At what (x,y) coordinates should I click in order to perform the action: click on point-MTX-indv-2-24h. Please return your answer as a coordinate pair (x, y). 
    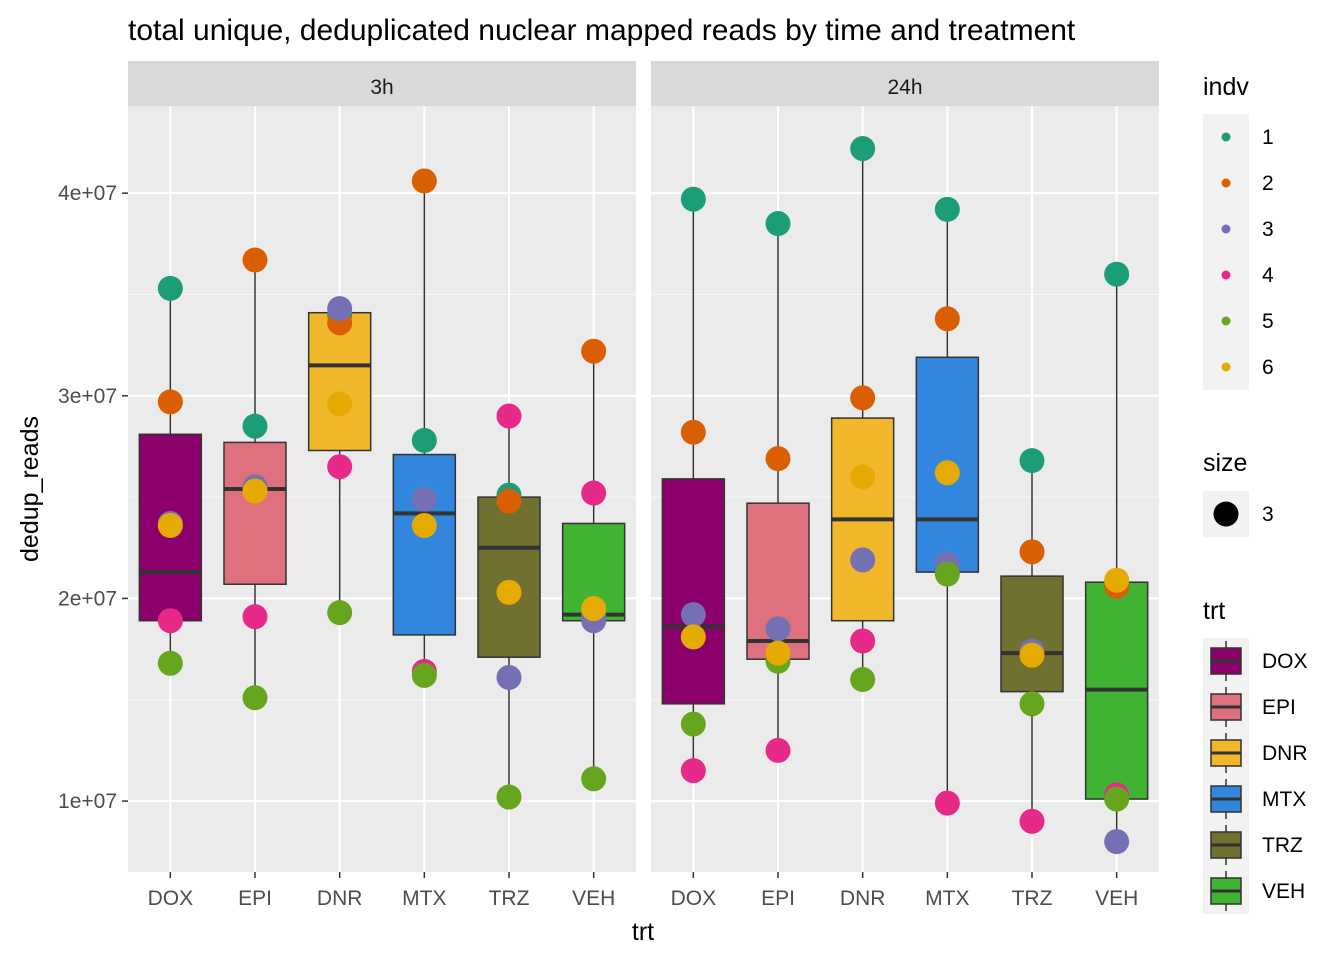
    Looking at the image, I should click on (947, 319).